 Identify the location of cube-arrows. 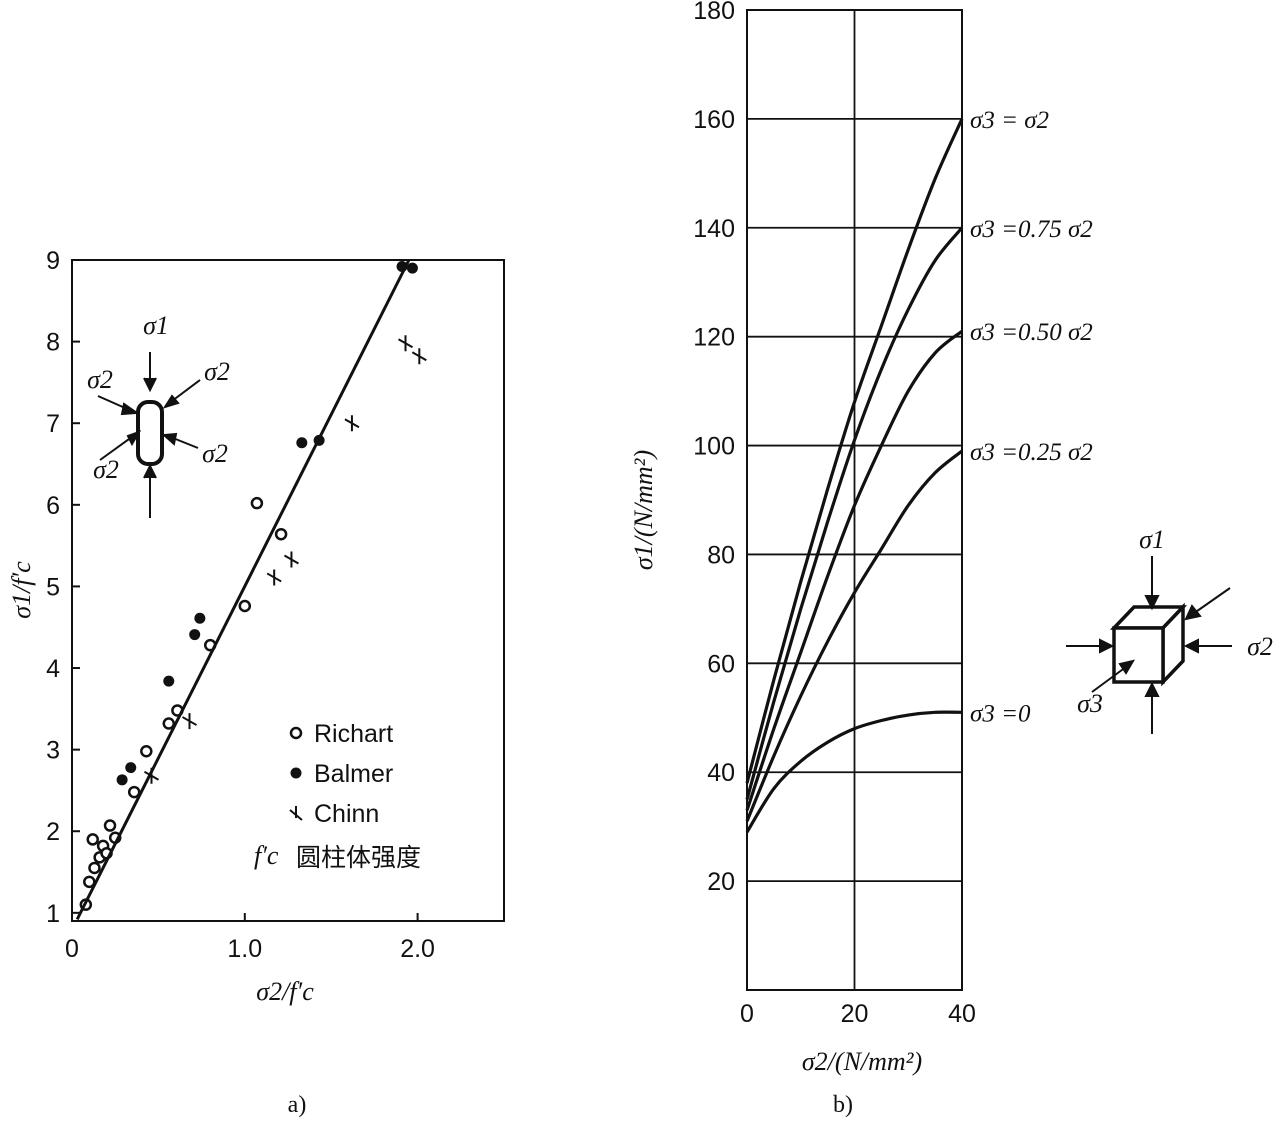
(1149, 645).